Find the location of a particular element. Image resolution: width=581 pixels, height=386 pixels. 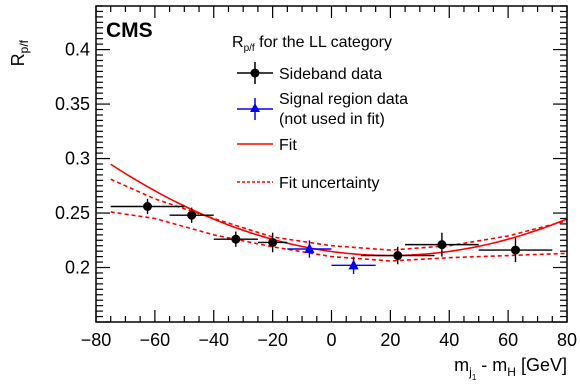

y-axis-label: Rp/f is located at coordinates (19, 52).